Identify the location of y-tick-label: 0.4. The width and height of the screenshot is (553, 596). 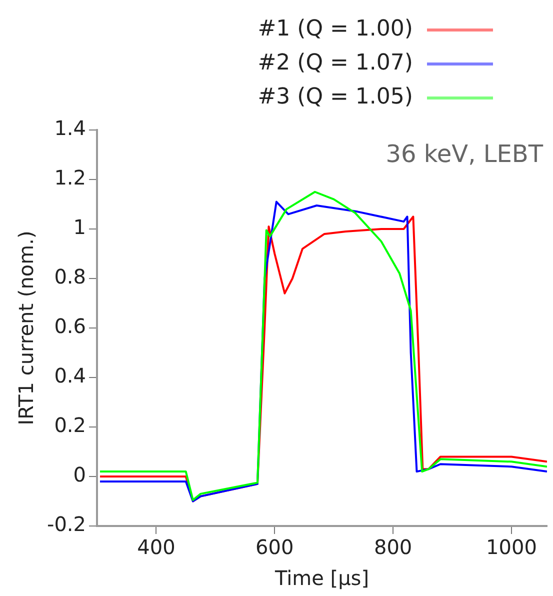
(70, 376).